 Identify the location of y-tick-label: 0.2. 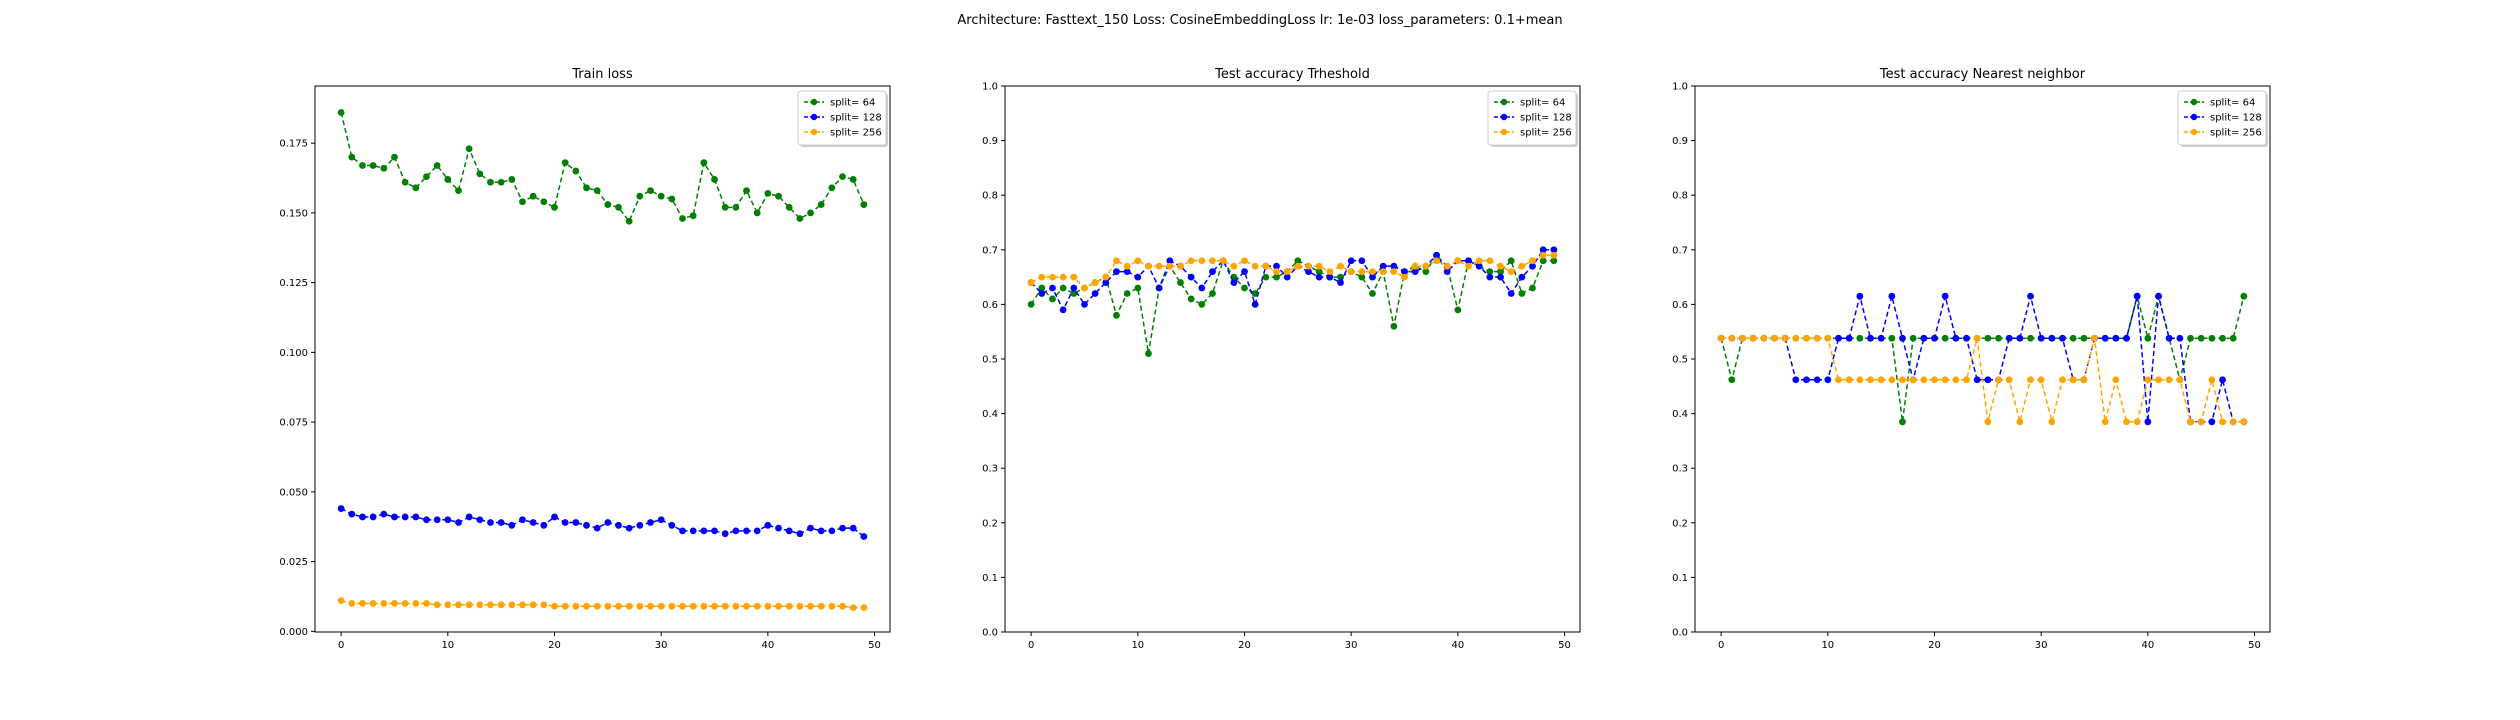
(1680, 523).